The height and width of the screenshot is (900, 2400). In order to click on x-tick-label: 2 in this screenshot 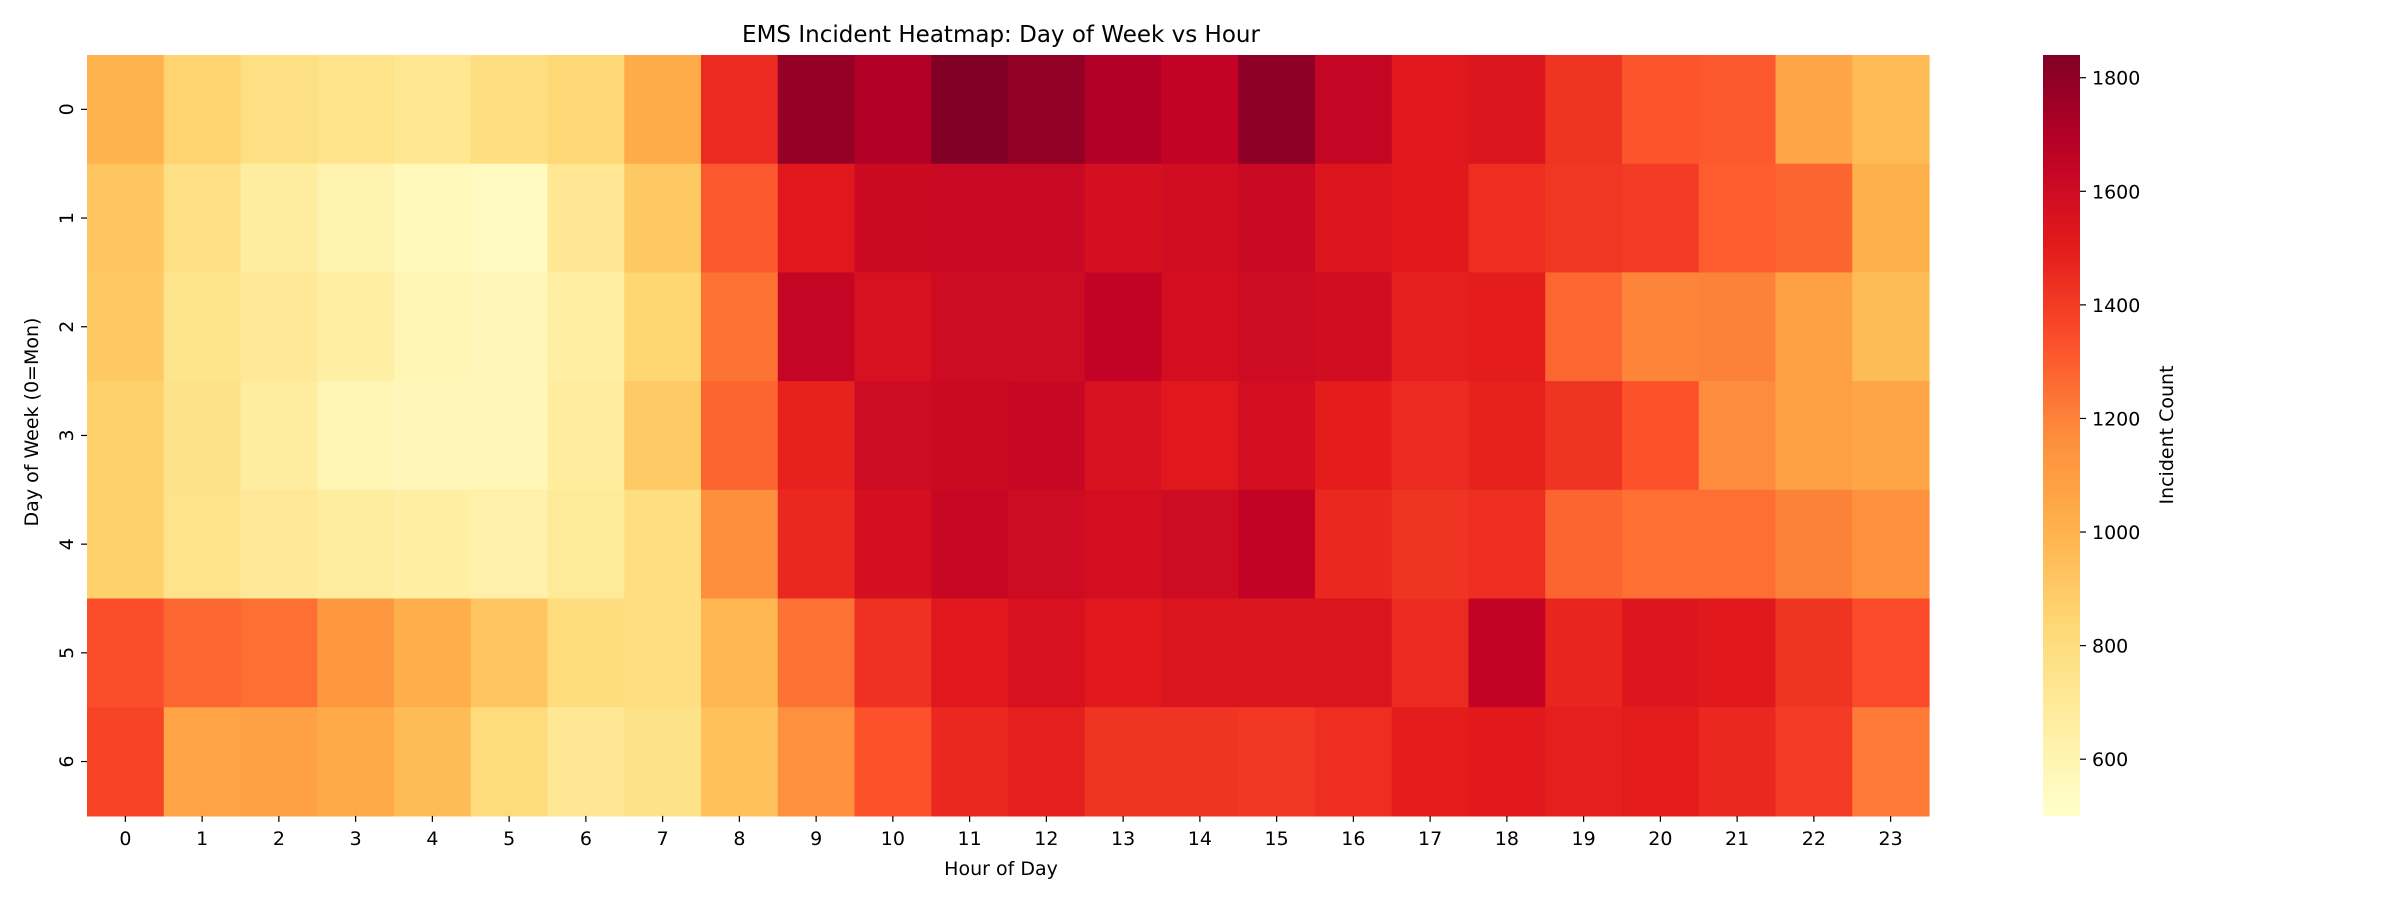, I will do `click(279, 839)`.